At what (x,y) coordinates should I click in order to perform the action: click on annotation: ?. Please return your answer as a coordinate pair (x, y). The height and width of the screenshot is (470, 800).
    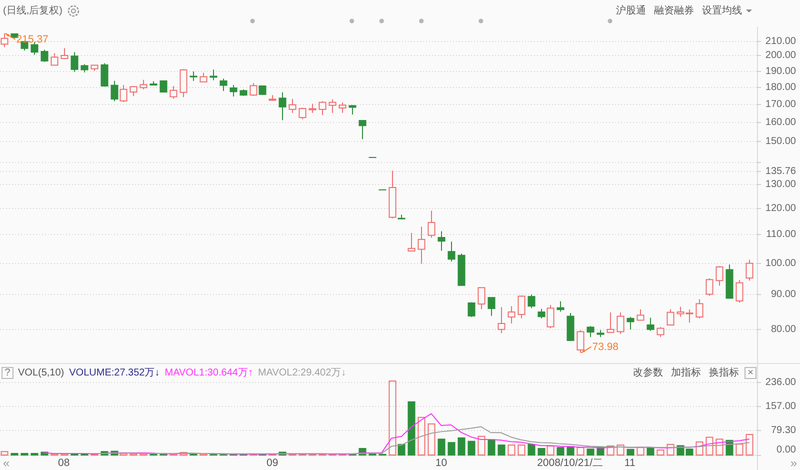
    Looking at the image, I should click on (7, 373).